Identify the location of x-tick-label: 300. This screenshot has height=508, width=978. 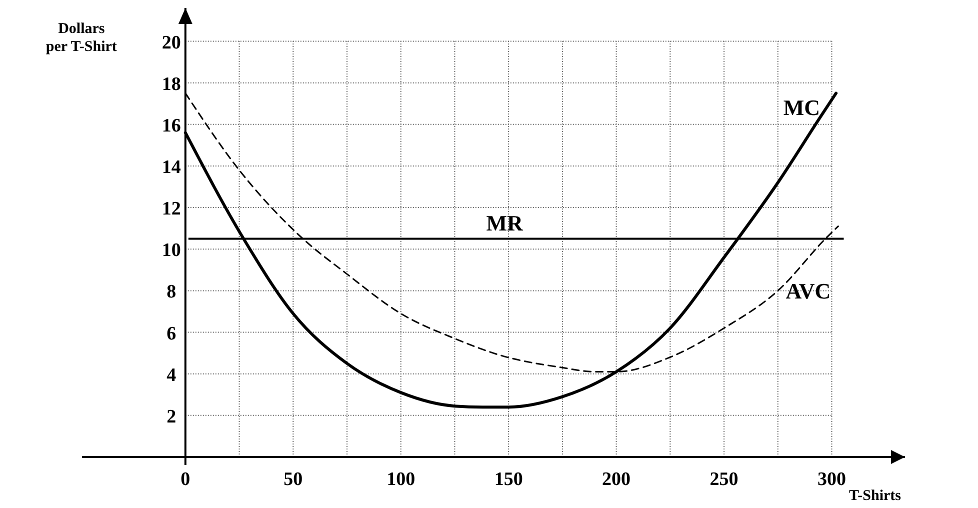
(832, 479).